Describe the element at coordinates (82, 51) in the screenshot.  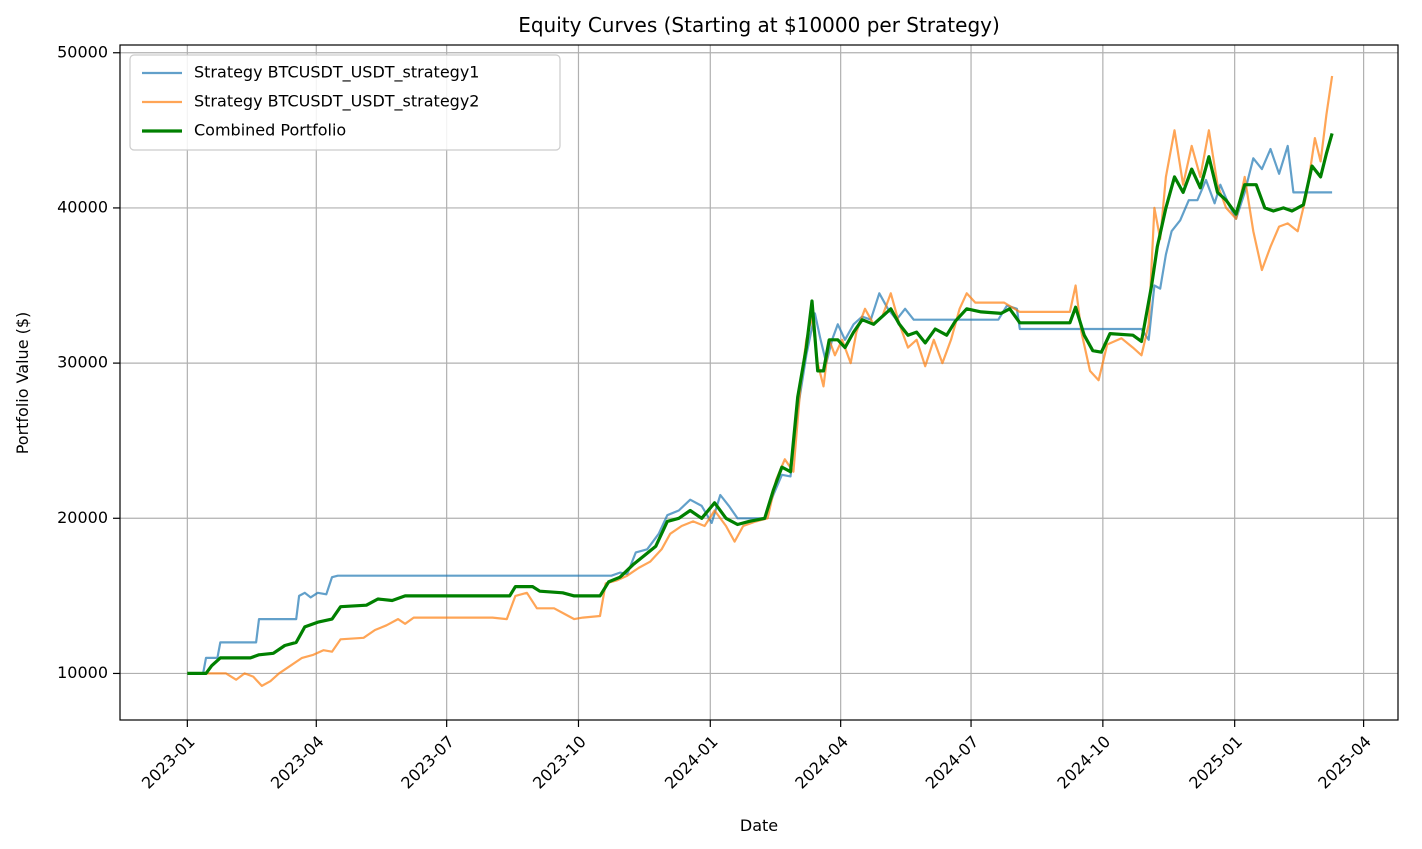
I see `y-tick-label: 50000` at that location.